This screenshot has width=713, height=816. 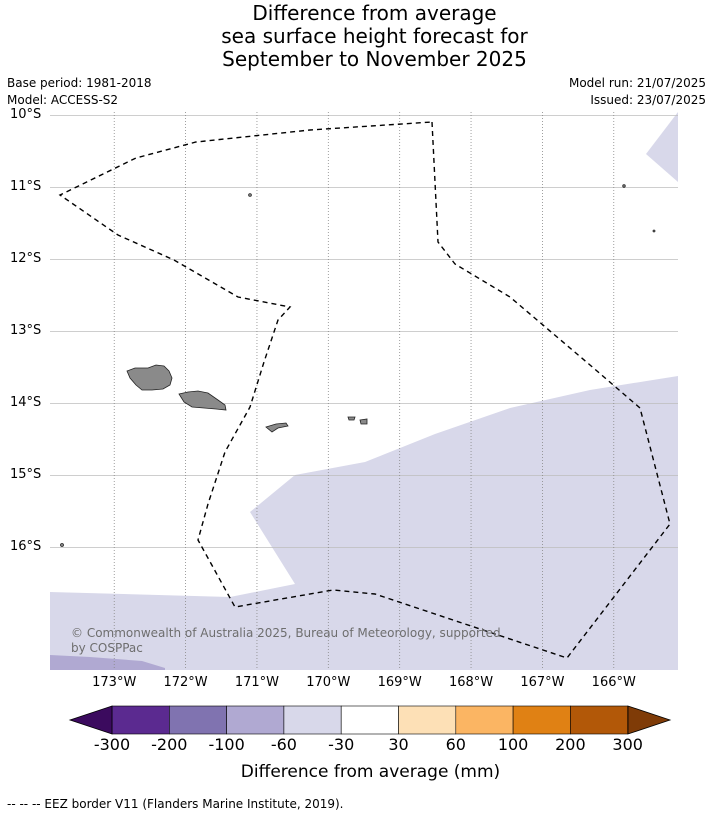 What do you see at coordinates (613, 682) in the screenshot?
I see `longitude-label: 166°W` at bounding box center [613, 682].